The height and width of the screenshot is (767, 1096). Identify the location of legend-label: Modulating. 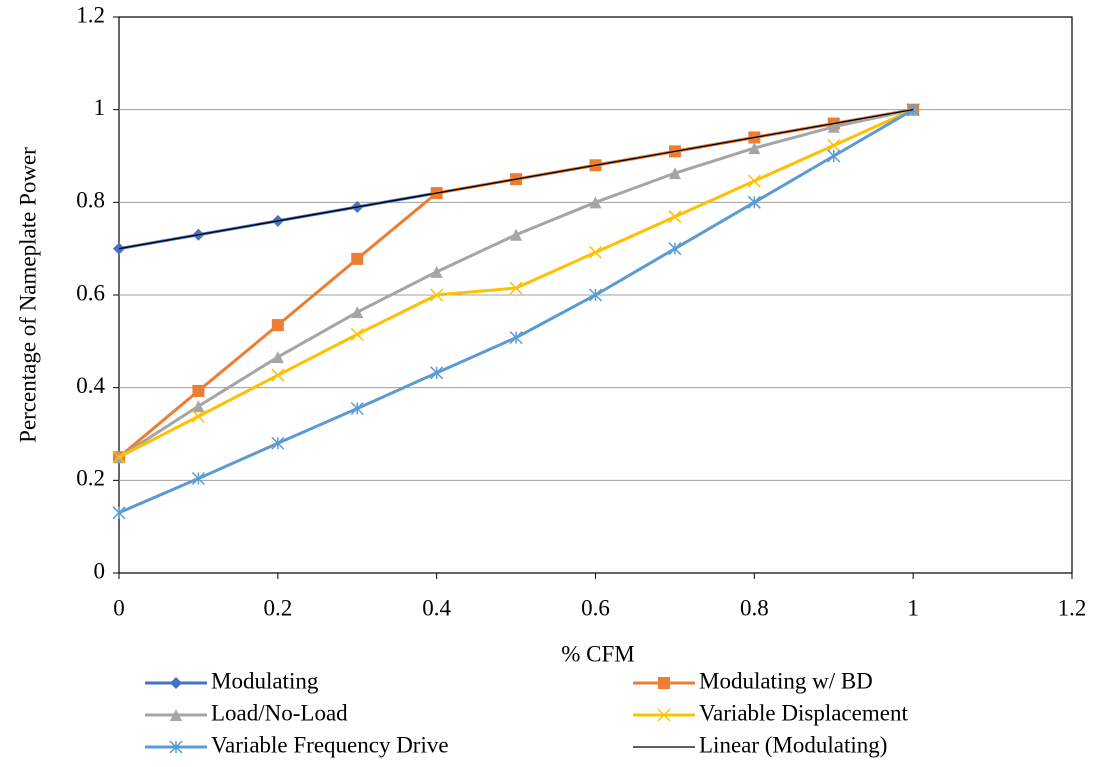
(265, 680).